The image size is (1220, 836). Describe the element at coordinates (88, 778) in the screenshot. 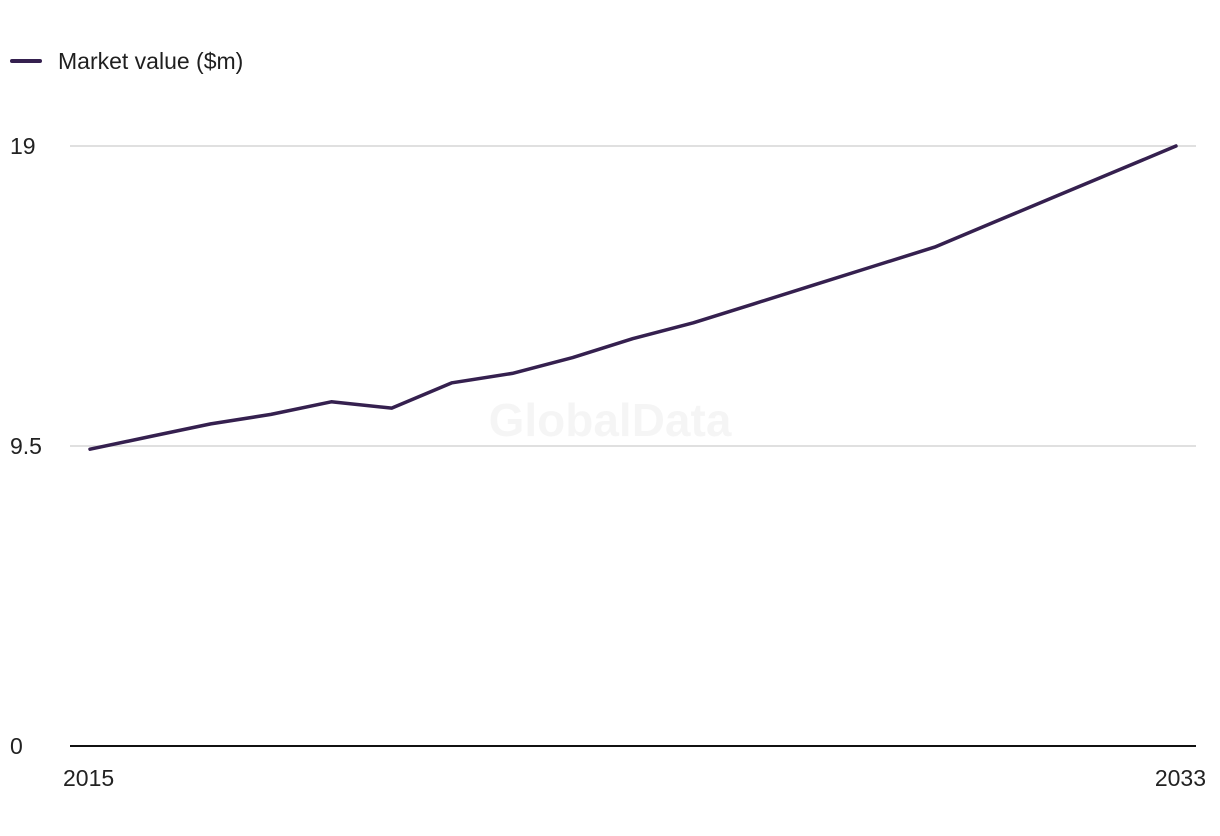

I see `x-tick-label: 2015` at that location.